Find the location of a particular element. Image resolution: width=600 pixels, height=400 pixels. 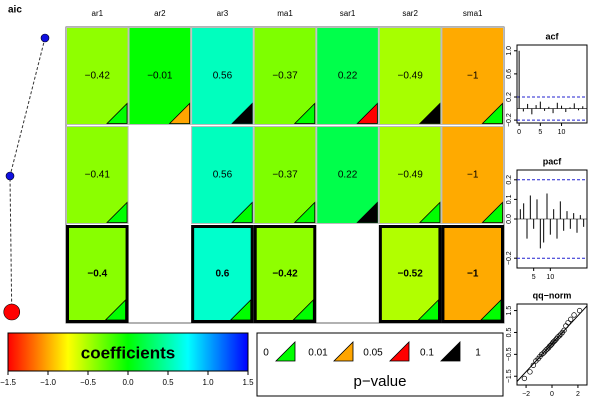

colorbar-tick-label: −0.5 is located at coordinates (88, 382).